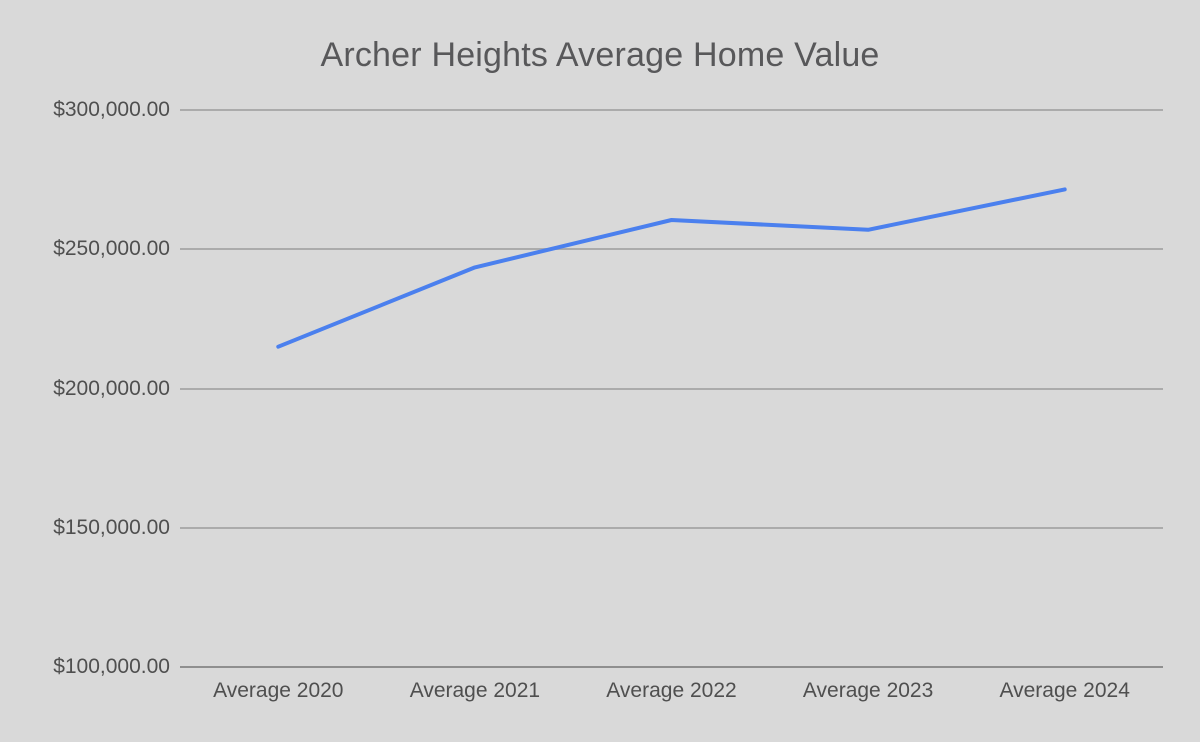 The image size is (1200, 742). What do you see at coordinates (475, 690) in the screenshot?
I see `x-tick-label: Average 2021` at bounding box center [475, 690].